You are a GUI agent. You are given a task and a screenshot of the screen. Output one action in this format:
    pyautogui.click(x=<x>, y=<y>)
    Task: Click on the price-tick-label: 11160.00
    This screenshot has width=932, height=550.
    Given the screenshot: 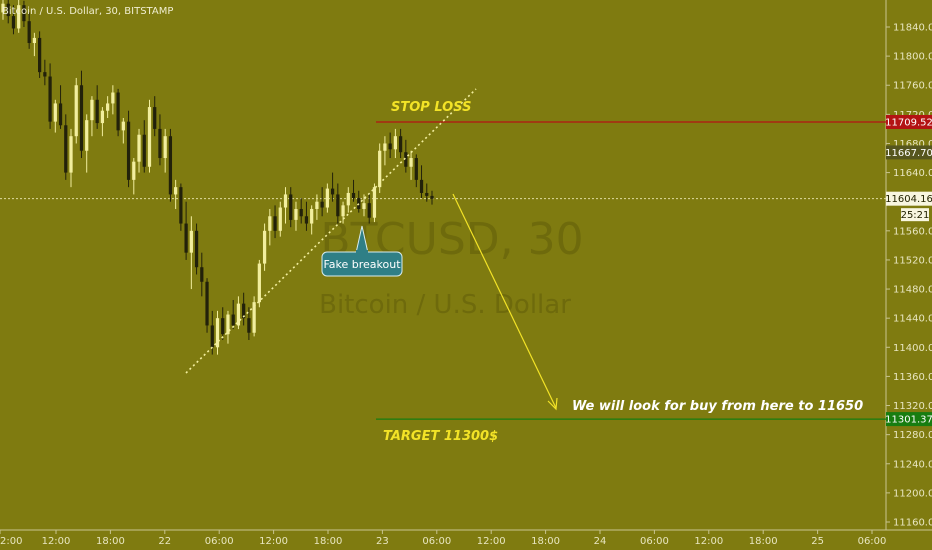 What is the action you would take?
    pyautogui.click(x=912, y=523)
    